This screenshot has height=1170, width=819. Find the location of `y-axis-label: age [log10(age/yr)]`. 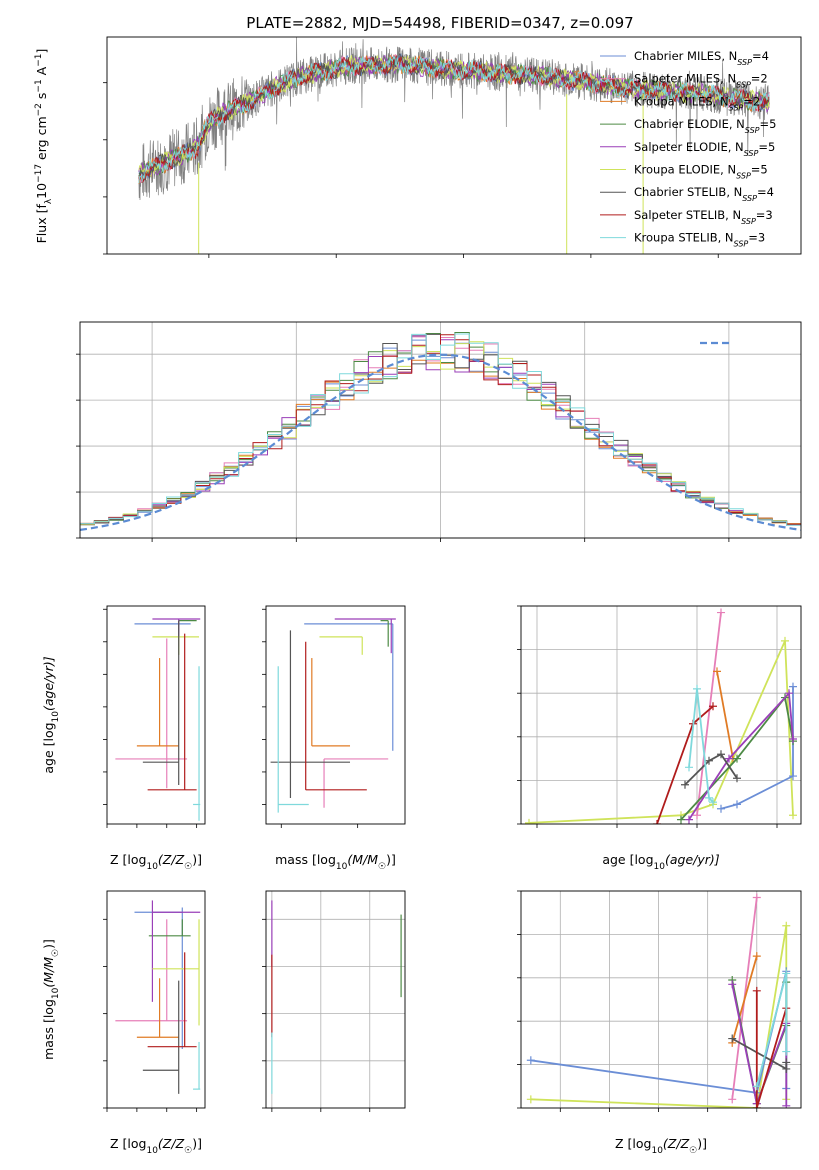

y-axis-label: age [log10(age/yr)] is located at coordinates (51, 714).